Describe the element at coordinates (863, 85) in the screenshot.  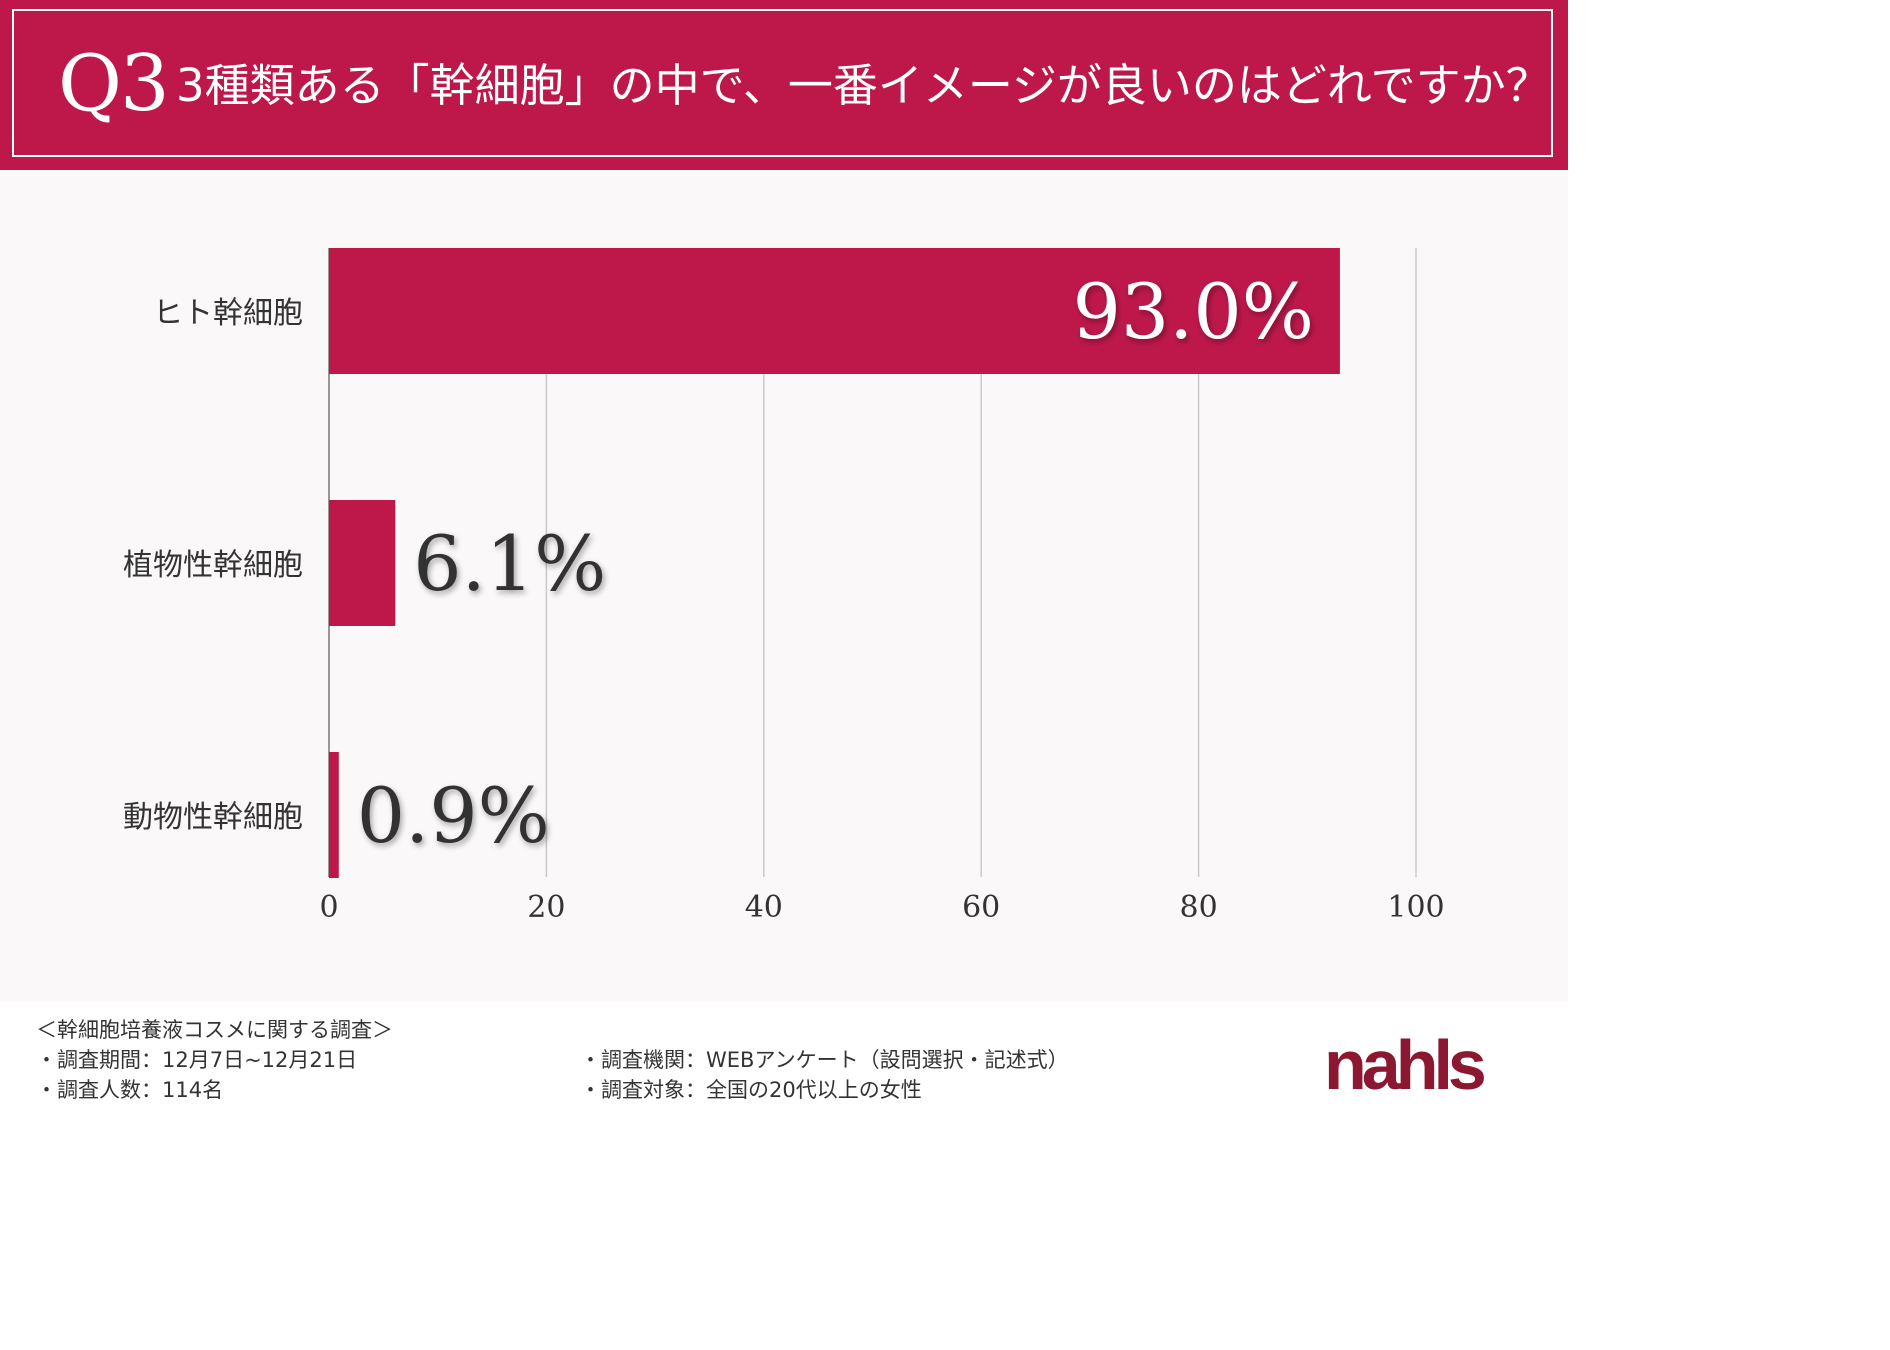
I see `question-title: 3種類ある「幹細胞」の中で、一番イメージが良いのはどれですか？` at that location.